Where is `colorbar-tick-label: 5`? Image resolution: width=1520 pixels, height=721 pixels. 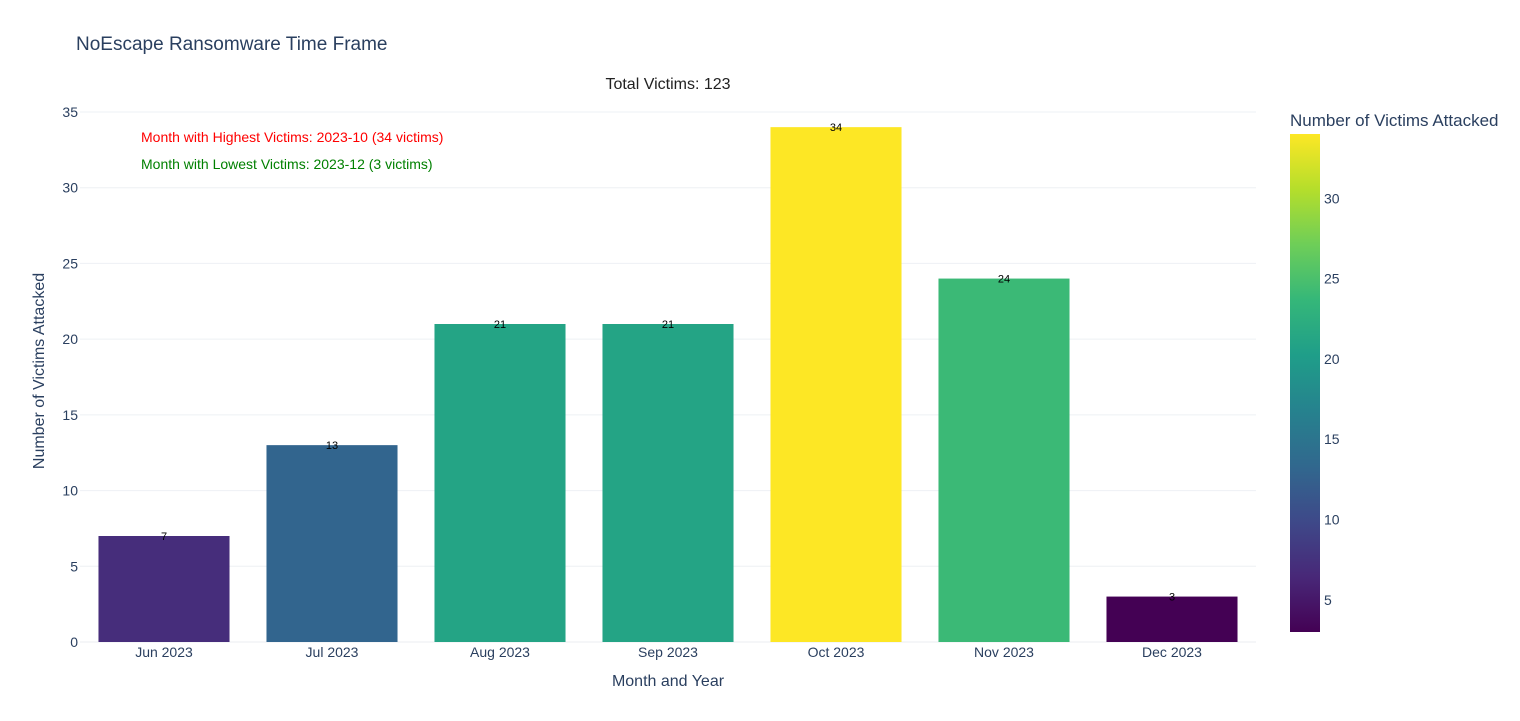
colorbar-tick-label: 5 is located at coordinates (1328, 600).